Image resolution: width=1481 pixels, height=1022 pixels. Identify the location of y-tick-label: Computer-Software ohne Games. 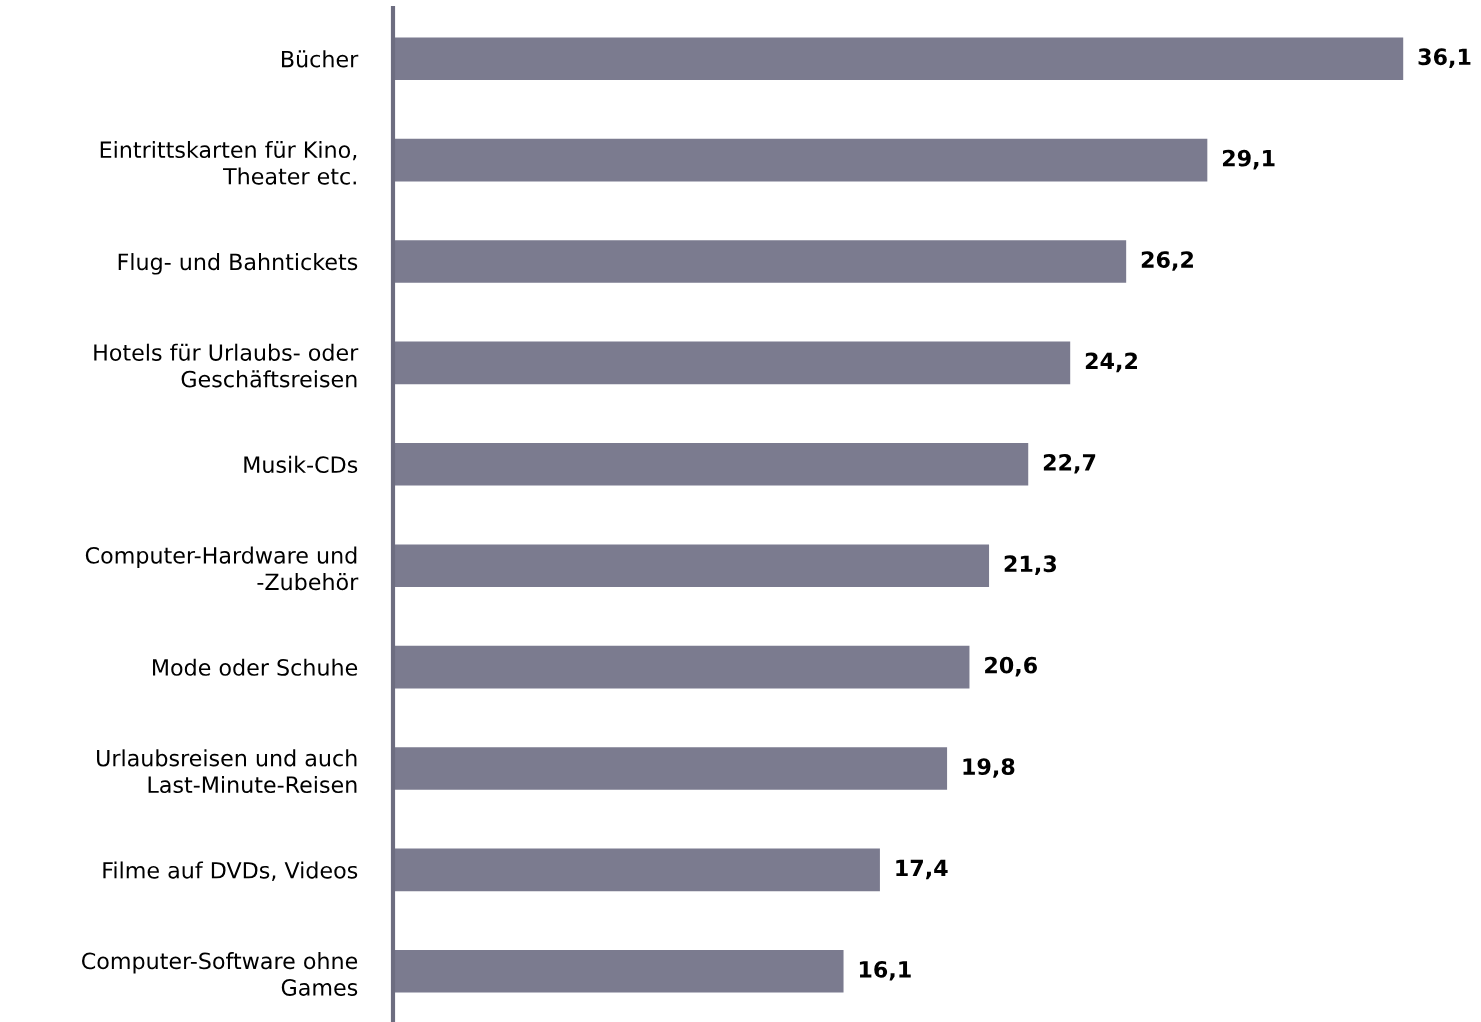
(220, 974).